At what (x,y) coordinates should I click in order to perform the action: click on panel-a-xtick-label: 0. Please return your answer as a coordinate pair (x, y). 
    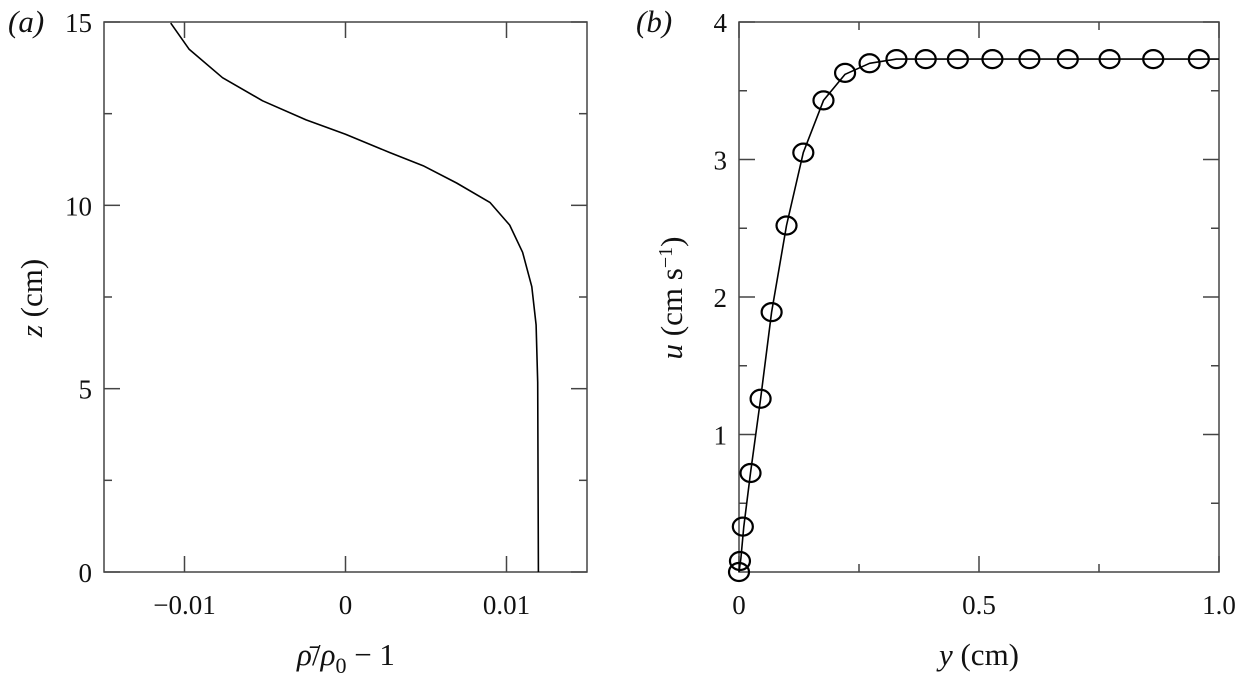
    Looking at the image, I should click on (346, 605).